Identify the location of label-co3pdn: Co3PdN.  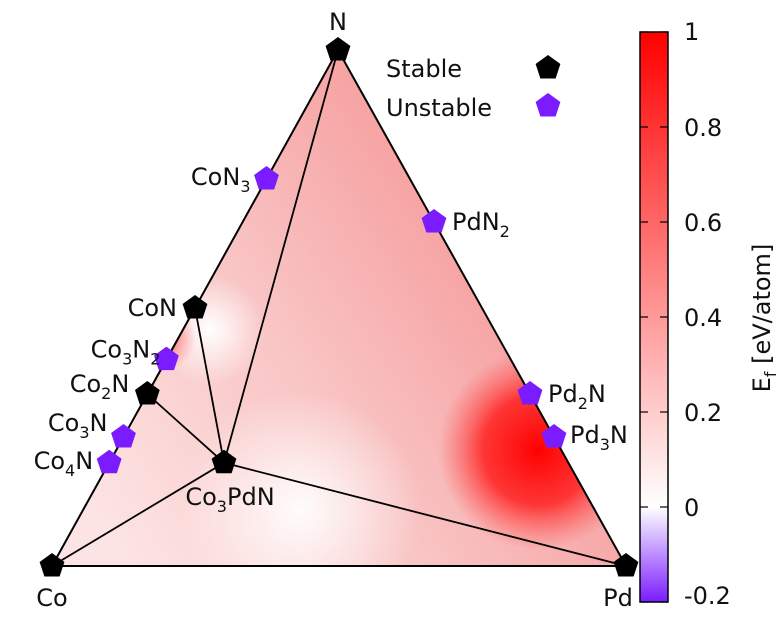
(229, 499).